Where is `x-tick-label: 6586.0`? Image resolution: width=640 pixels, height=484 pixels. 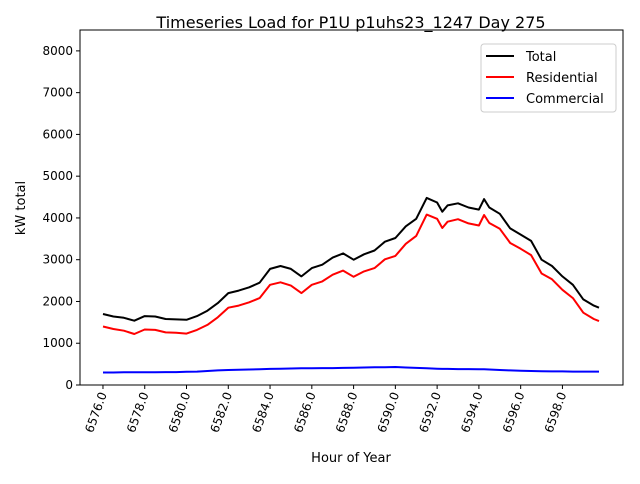 x-tick-label: 6586.0 is located at coordinates (305, 412).